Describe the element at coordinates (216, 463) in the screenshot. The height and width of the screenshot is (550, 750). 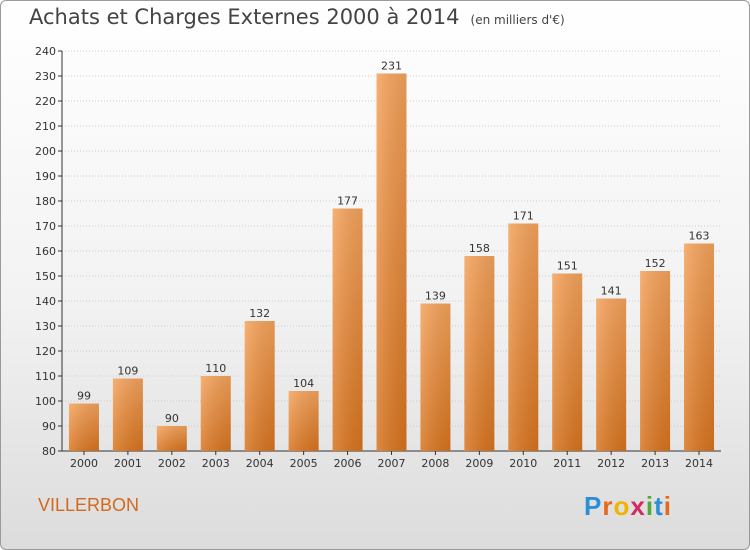
I see `x-tick-label: 2003` at that location.